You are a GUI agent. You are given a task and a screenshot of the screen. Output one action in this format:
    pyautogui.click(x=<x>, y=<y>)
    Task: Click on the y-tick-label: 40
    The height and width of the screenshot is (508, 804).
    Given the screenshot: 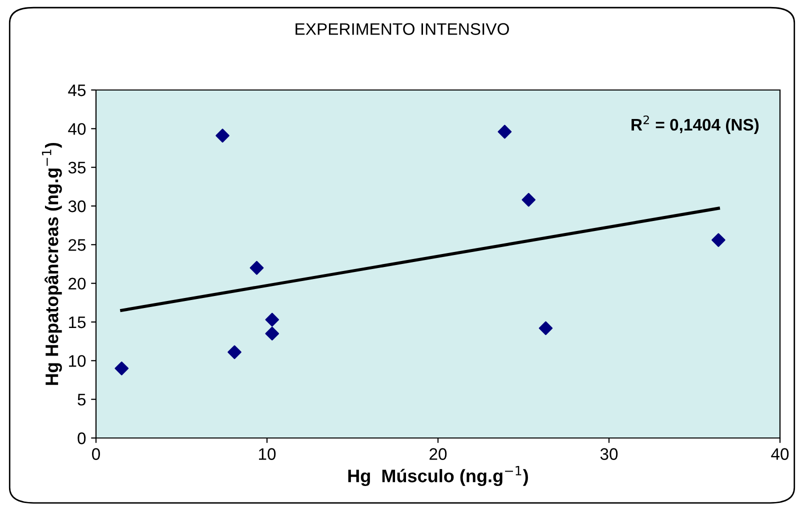 What is the action you would take?
    pyautogui.click(x=77, y=129)
    